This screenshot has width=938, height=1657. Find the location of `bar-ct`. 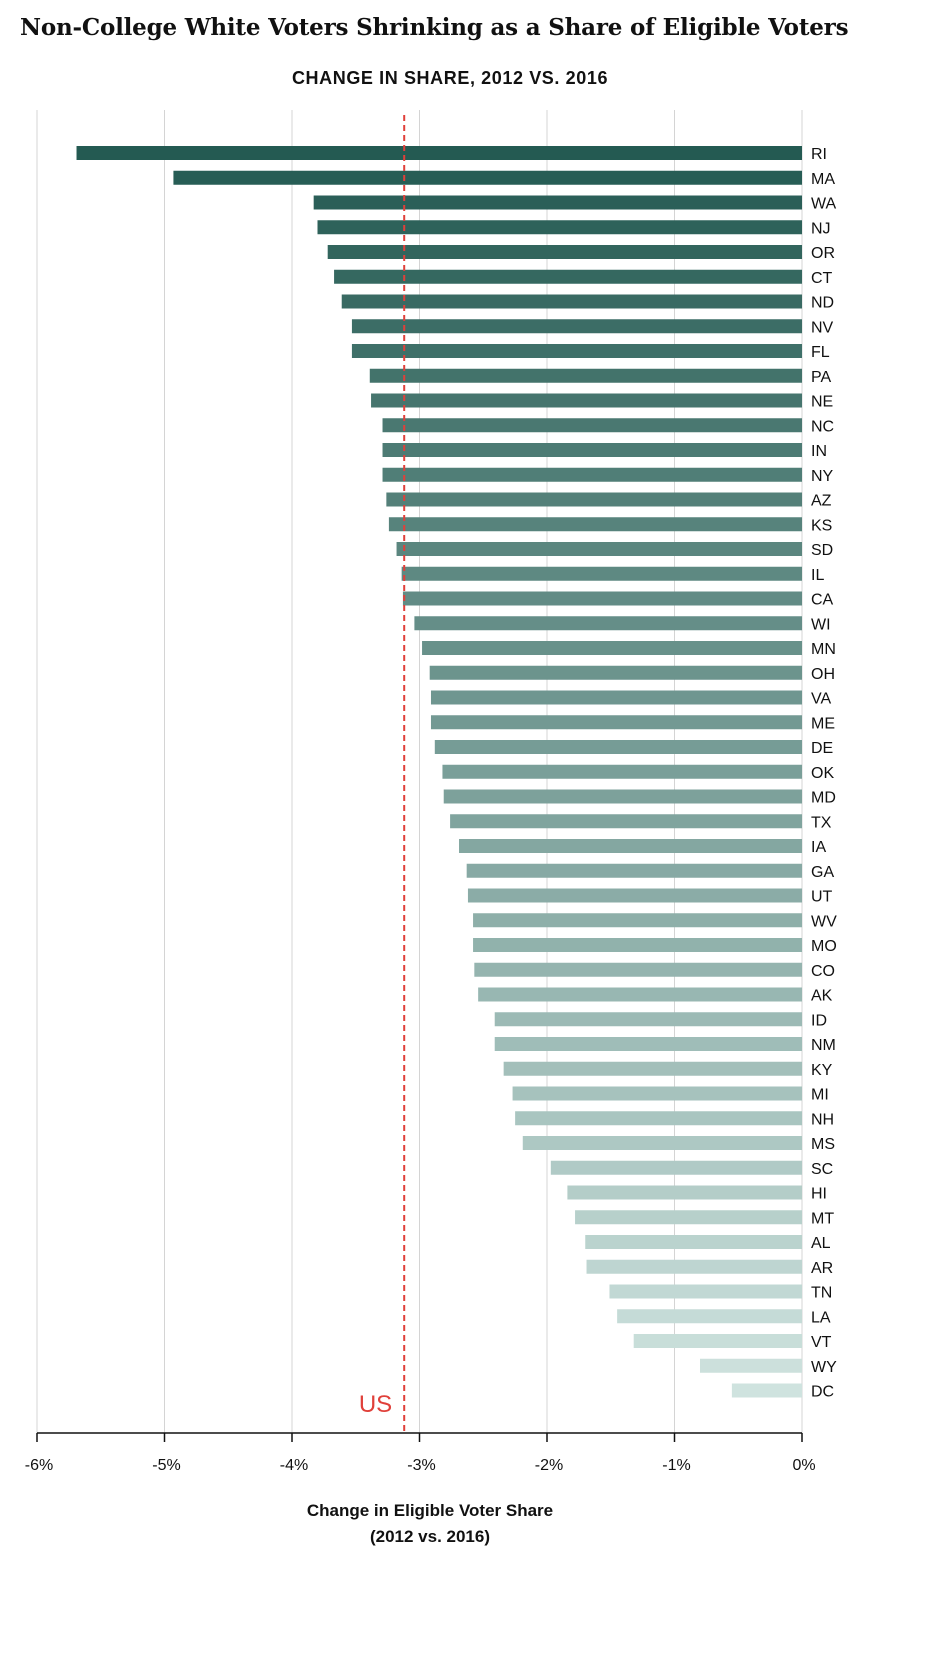

bar-ct is located at coordinates (568, 276).